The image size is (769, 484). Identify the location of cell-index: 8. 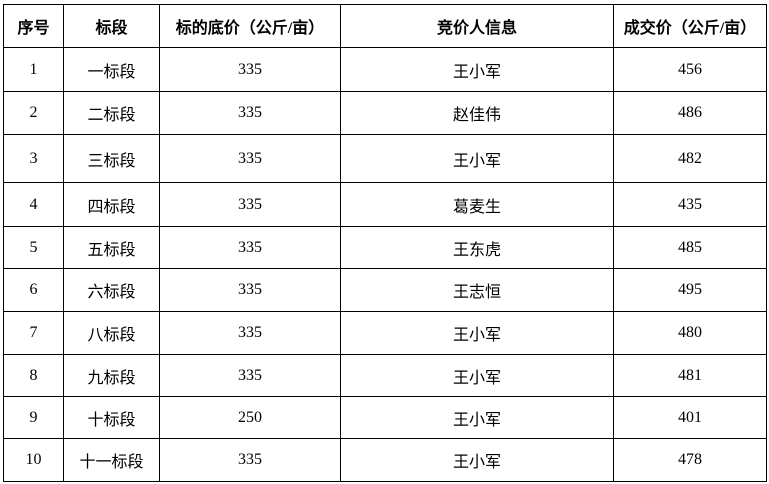
(33, 375).